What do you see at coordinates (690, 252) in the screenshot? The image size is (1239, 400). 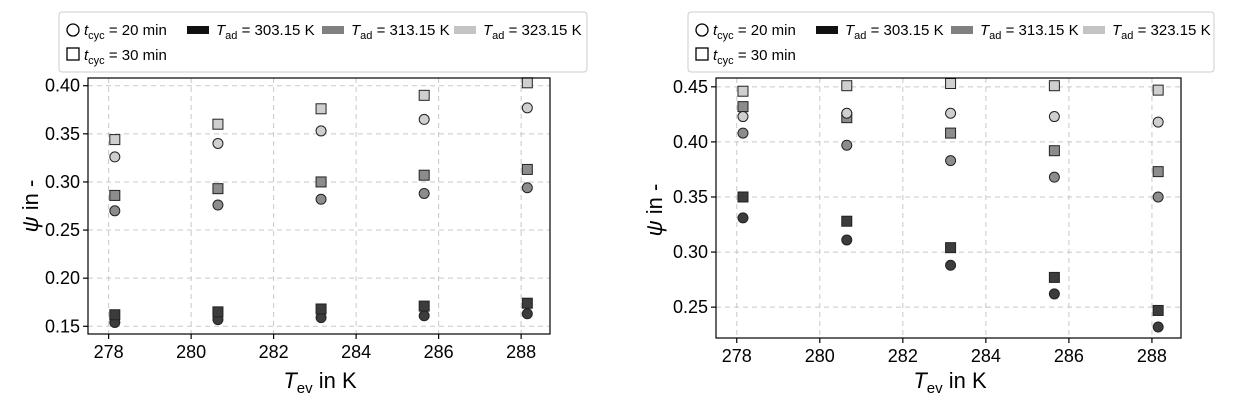 I see `y-tick-label: 0.30` at bounding box center [690, 252].